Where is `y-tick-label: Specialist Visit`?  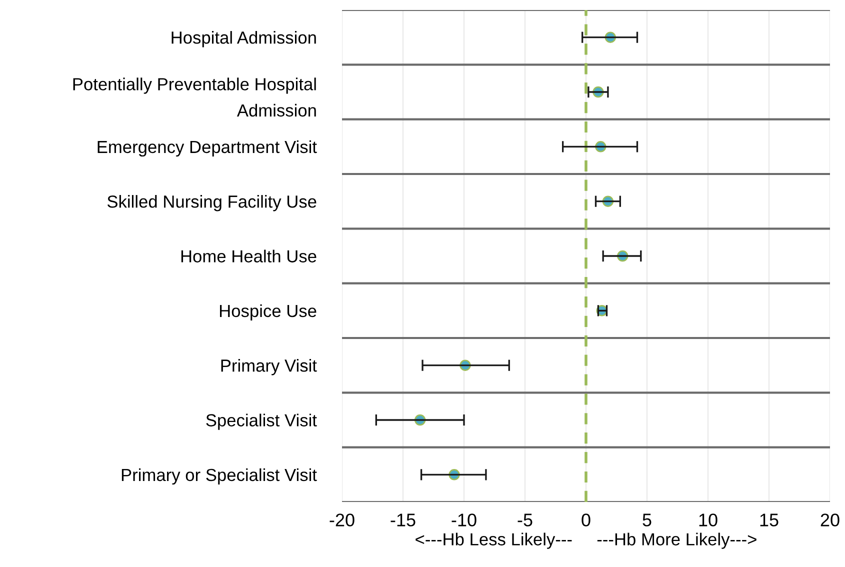
y-tick-label: Specialist Visit is located at coordinates (261, 422).